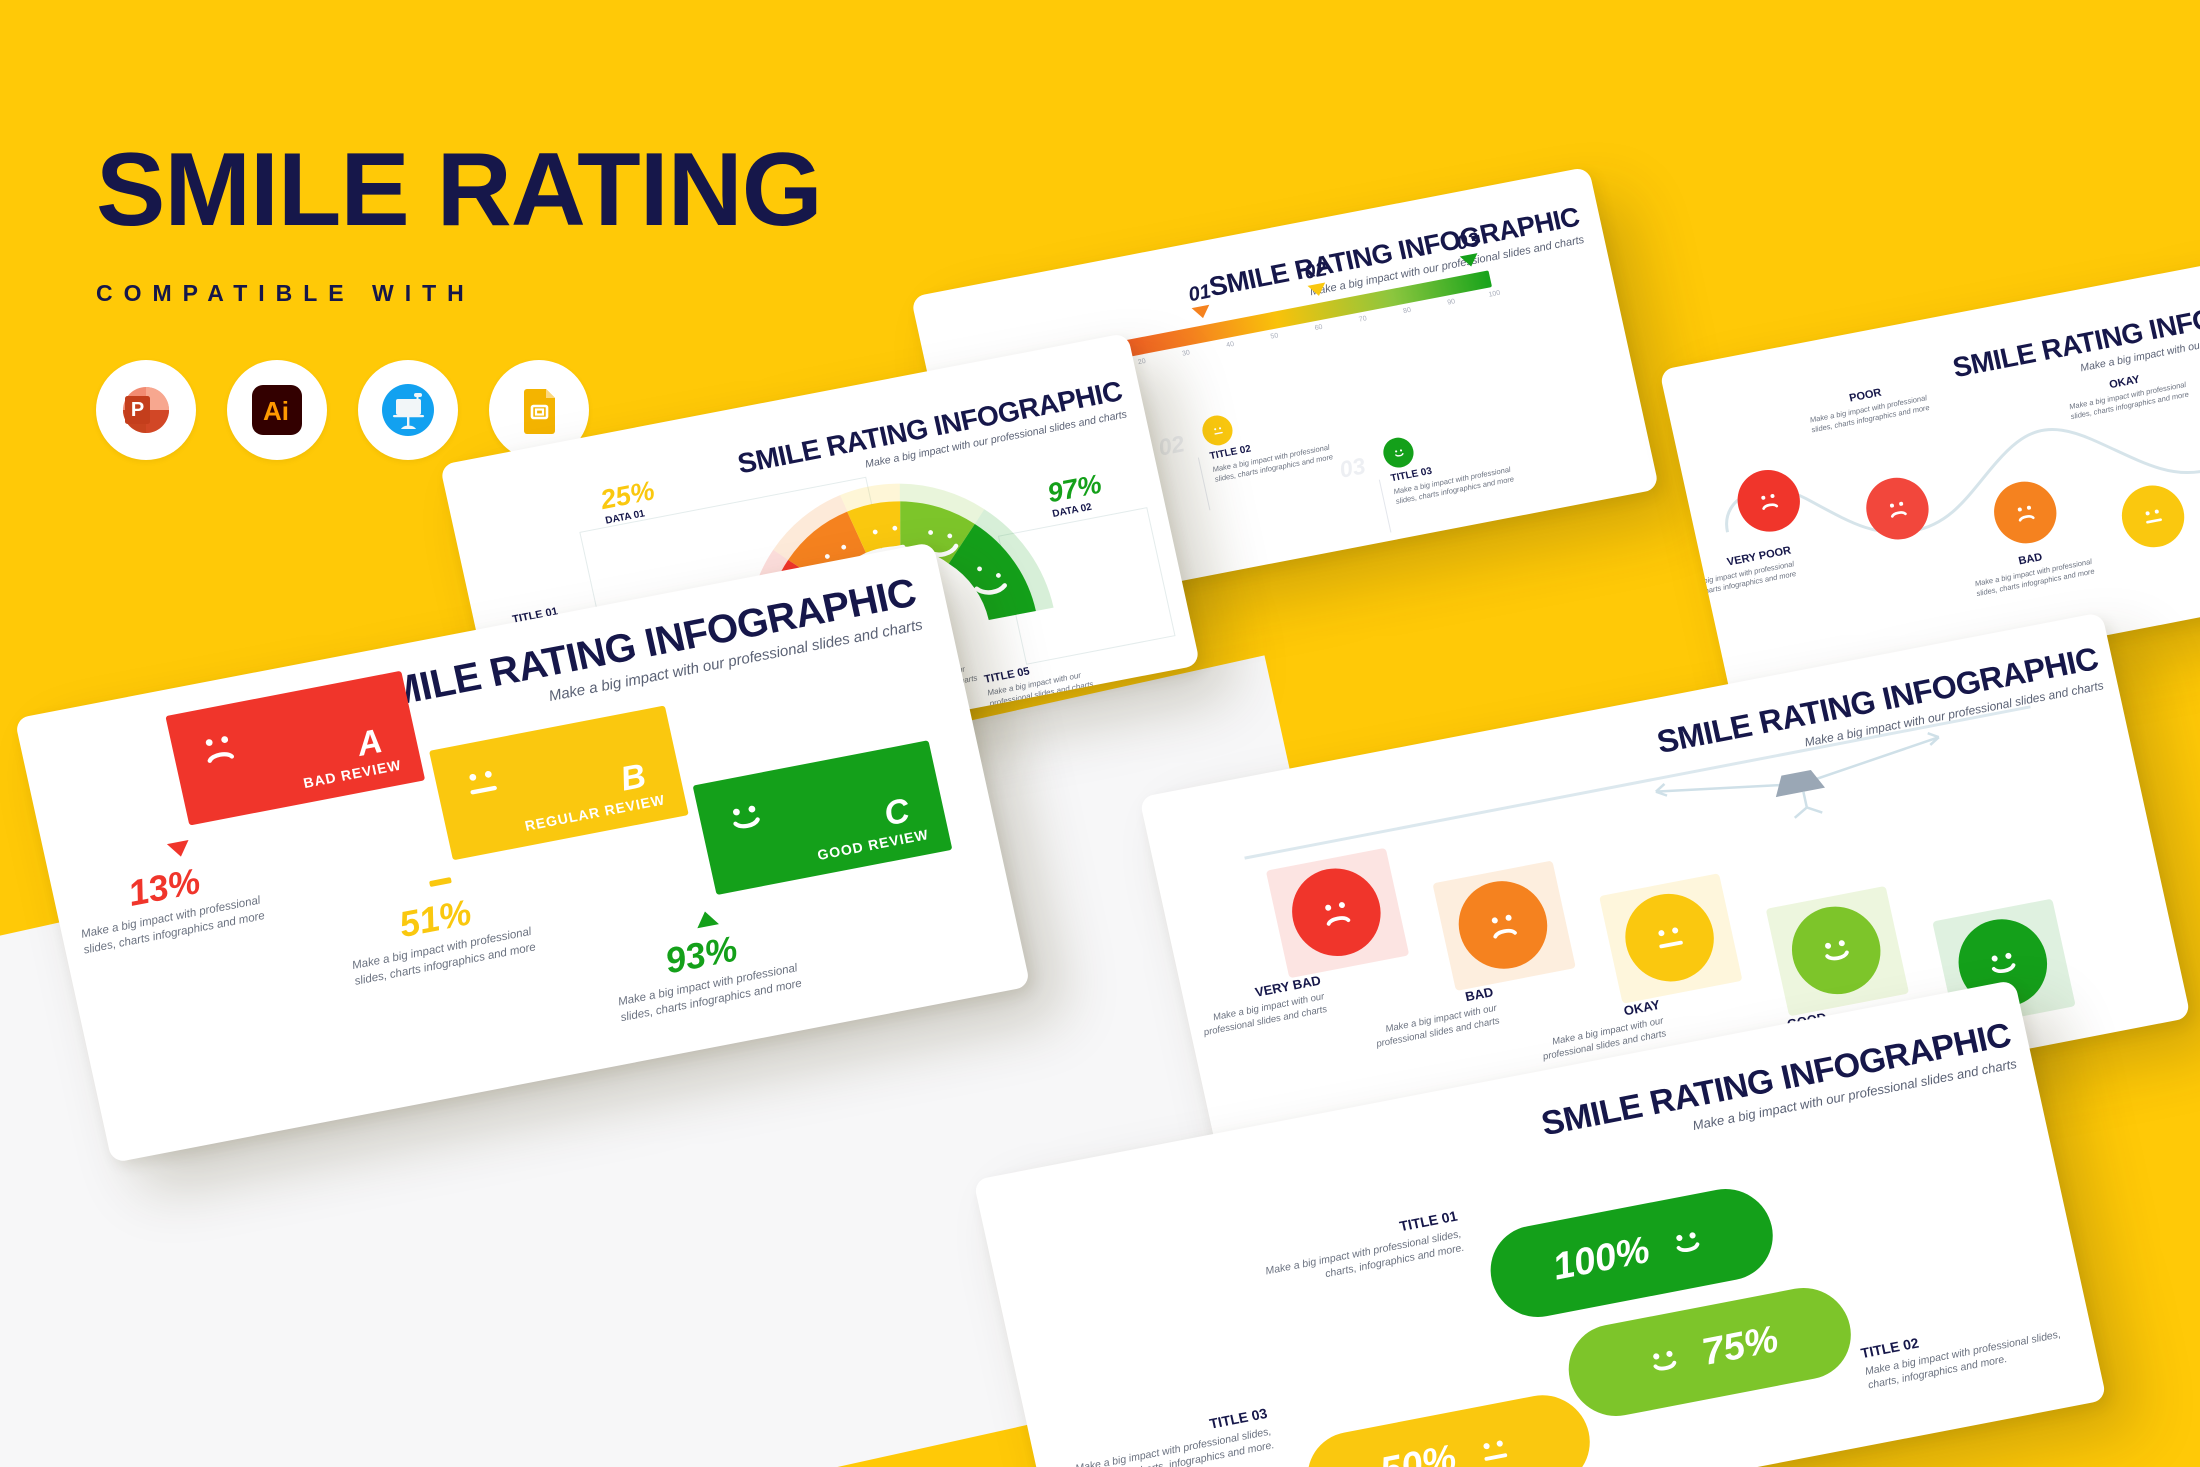 This screenshot has height=1467, width=2200. Describe the element at coordinates (179, 849) in the screenshot. I see `trend-down-a-icon` at that location.